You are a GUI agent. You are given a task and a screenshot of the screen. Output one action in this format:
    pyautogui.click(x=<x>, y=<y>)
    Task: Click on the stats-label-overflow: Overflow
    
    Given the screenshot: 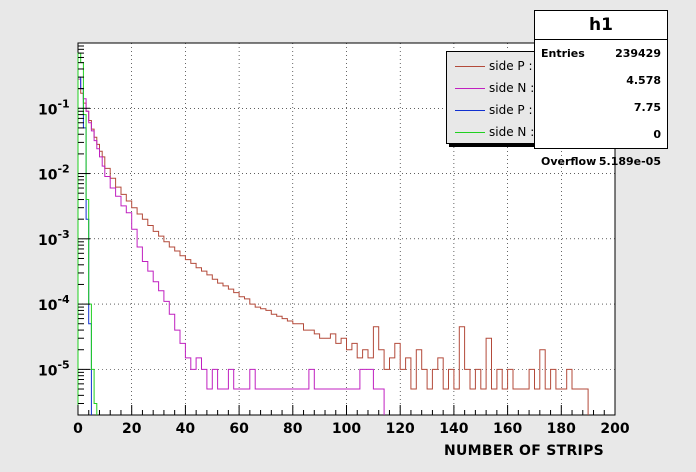 What is the action you would take?
    pyautogui.click(x=569, y=161)
    